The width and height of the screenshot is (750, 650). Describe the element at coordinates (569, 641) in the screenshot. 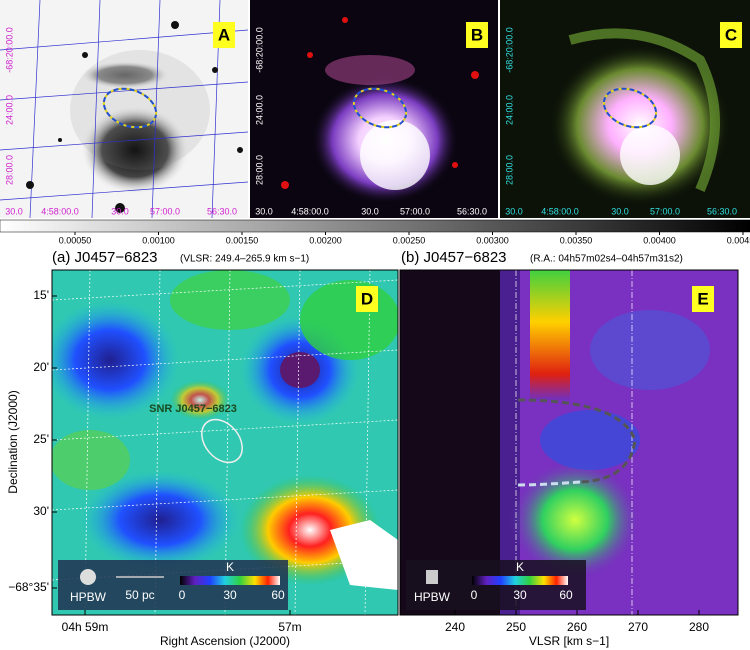

I see `x-axis-label: VLSR [km s−1]` at that location.